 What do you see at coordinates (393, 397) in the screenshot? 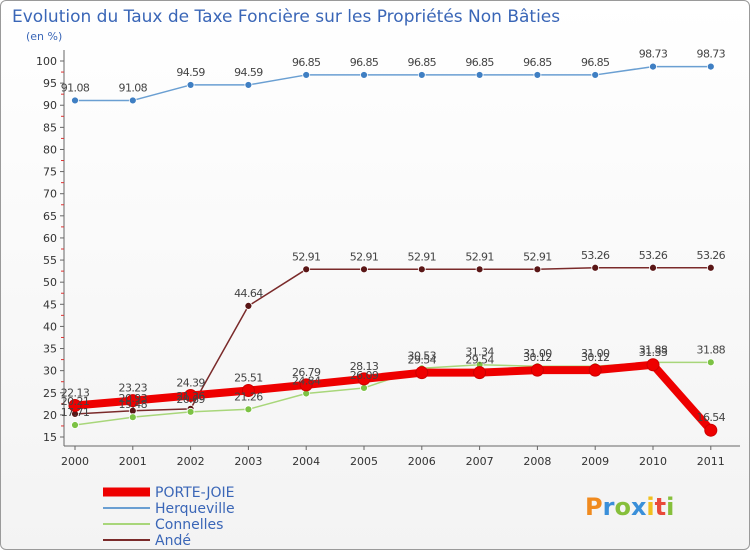
I see `series-line-porte-joie` at bounding box center [393, 397].